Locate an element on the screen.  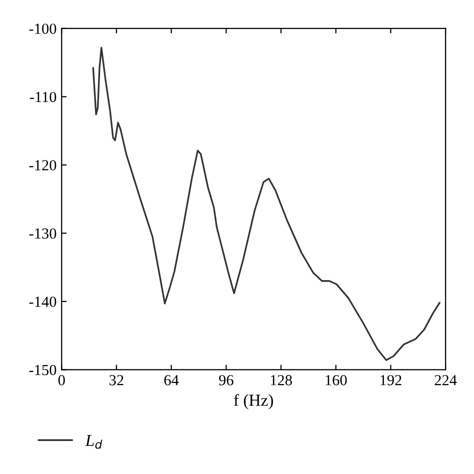
x-tick-label: 32 is located at coordinates (117, 380).